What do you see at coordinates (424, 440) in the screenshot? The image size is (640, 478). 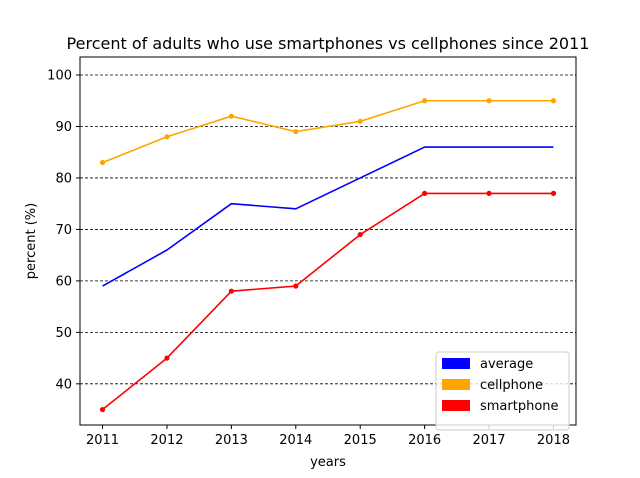 I see `x-tick-label: 2016` at bounding box center [424, 440].